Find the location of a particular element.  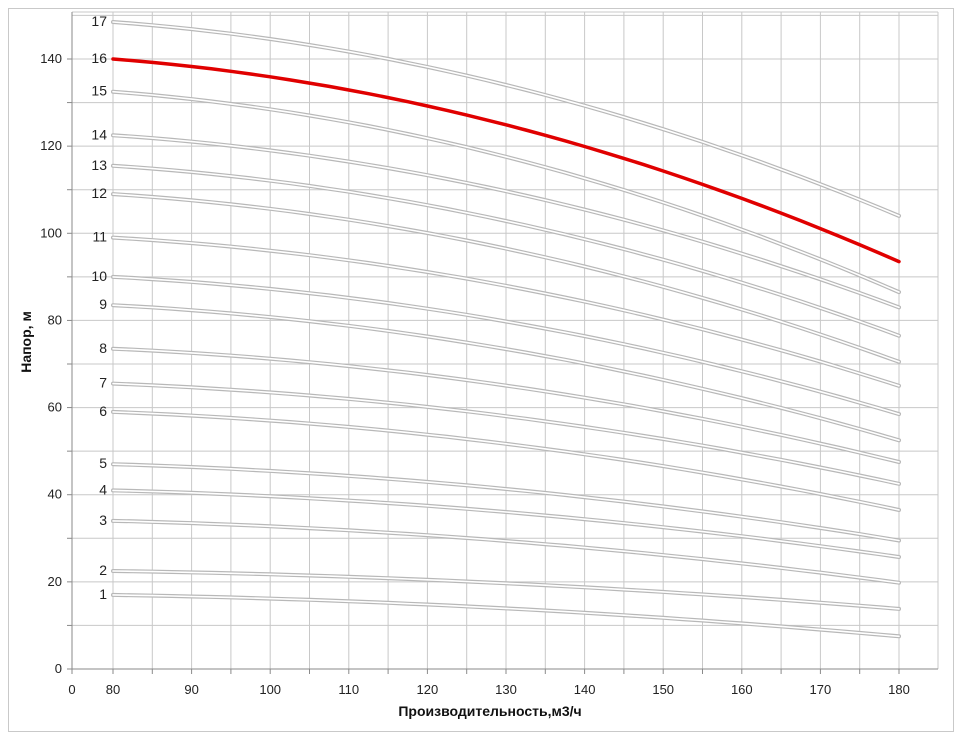

curve-label-8: 8 is located at coordinates (103, 348).